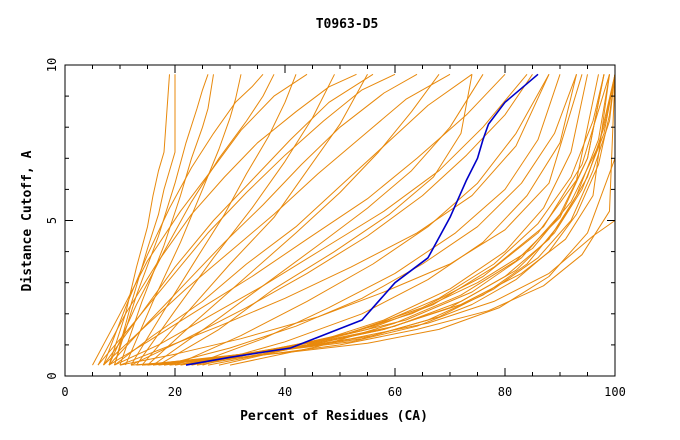  What do you see at coordinates (175, 392) in the screenshot?
I see `x-tick-label: 20` at bounding box center [175, 392].